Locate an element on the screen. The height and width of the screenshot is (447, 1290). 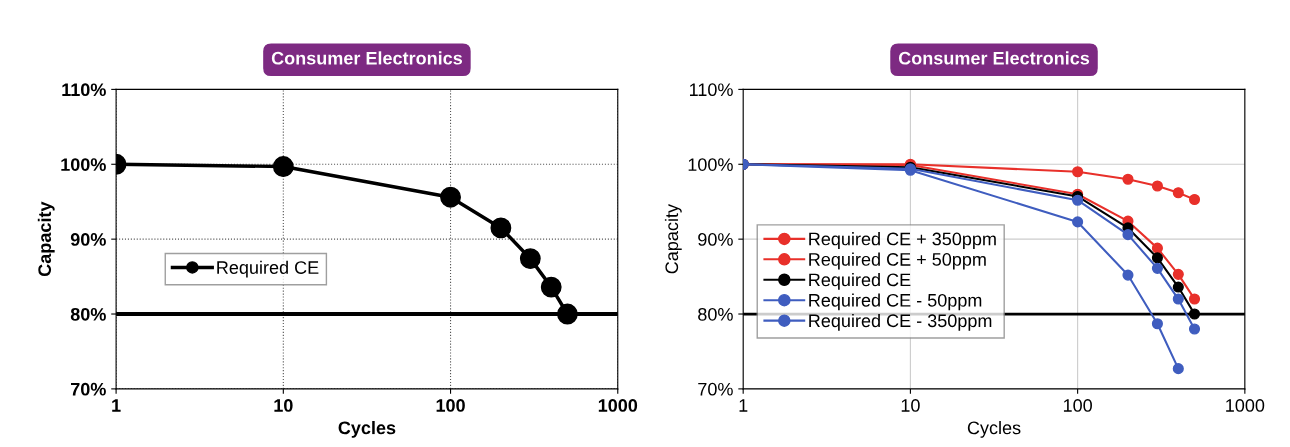
legend-label: Required CE - 50ppm is located at coordinates (895, 302).